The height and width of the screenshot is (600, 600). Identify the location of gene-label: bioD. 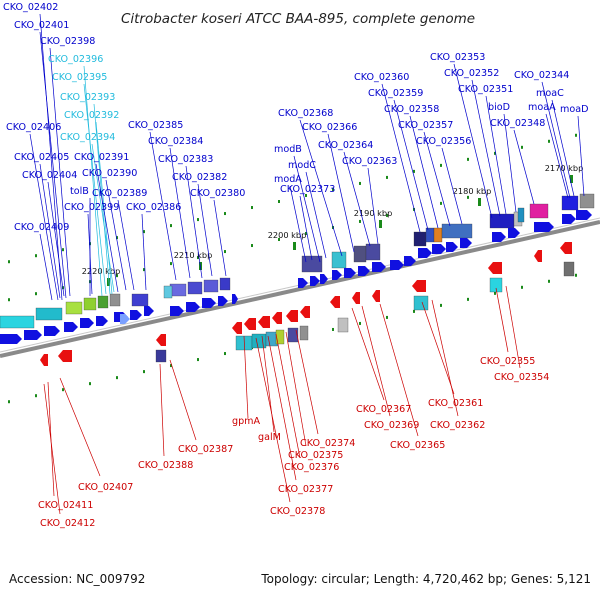
(499, 107).